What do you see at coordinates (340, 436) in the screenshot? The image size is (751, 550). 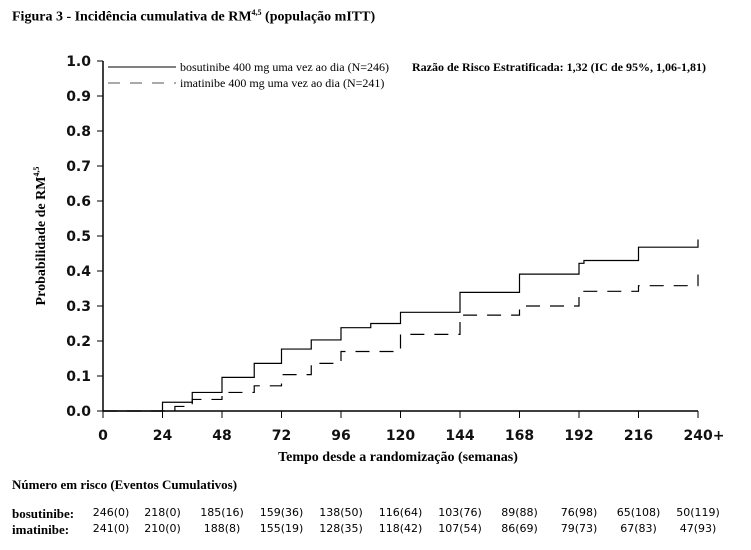 I see `x-tick-label: 96` at bounding box center [340, 436].